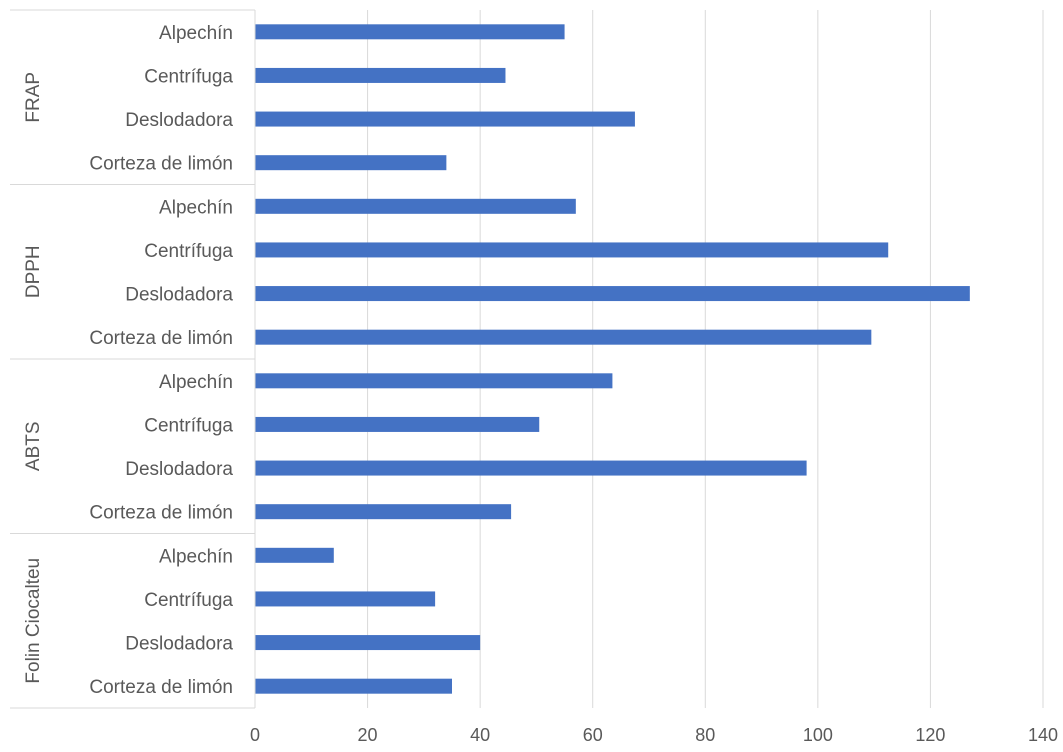  I want to click on value-axis-ticks: 0 20 40 60 80 100 120 140, so click(654, 735).